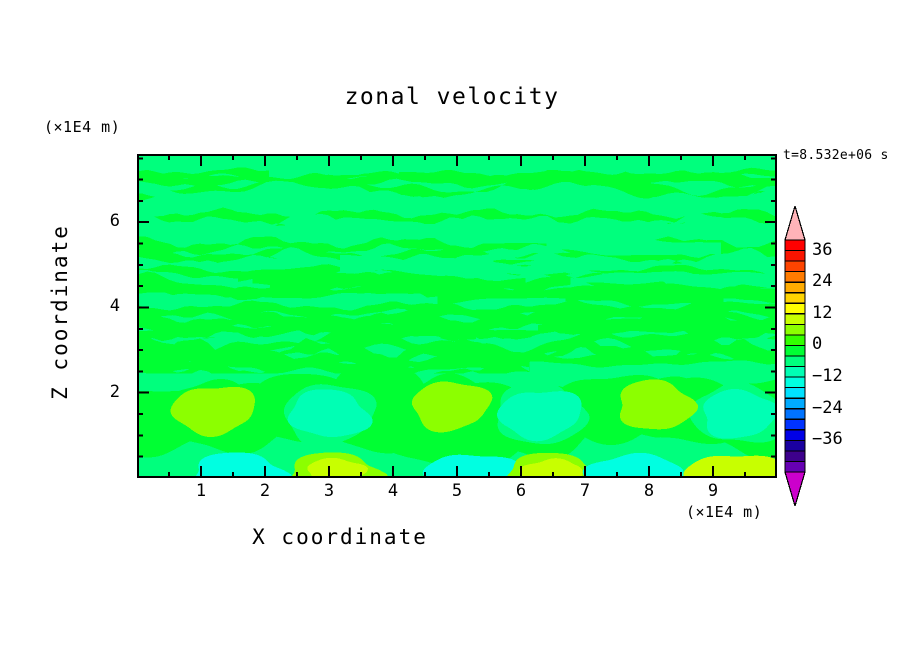  I want to click on colorbar-tick-label: −36, so click(827, 439).